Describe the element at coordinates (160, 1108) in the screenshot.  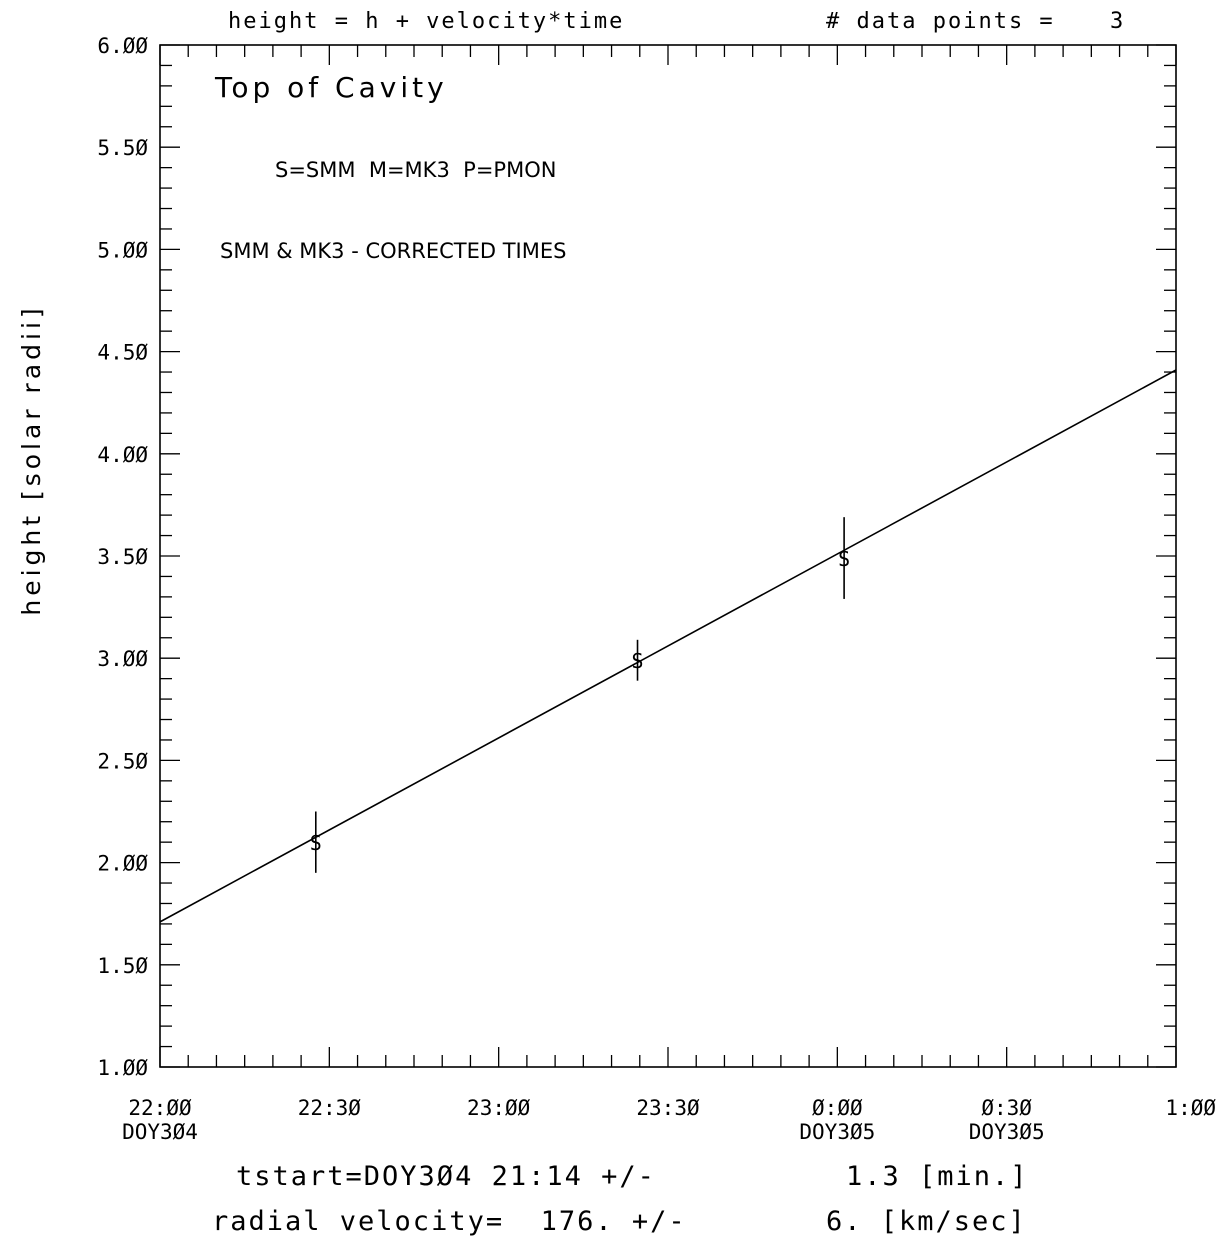
I see `x-tick-label: 22:ØØ` at that location.